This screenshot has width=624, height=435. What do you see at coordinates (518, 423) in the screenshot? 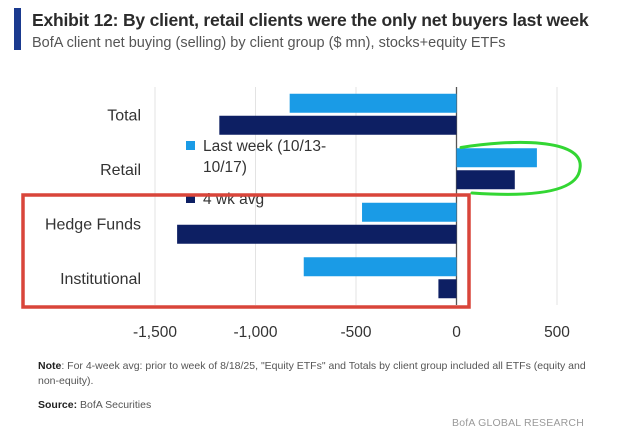
I see `footer-brand: BofA GLOBAL RESEARCH` at bounding box center [518, 423].